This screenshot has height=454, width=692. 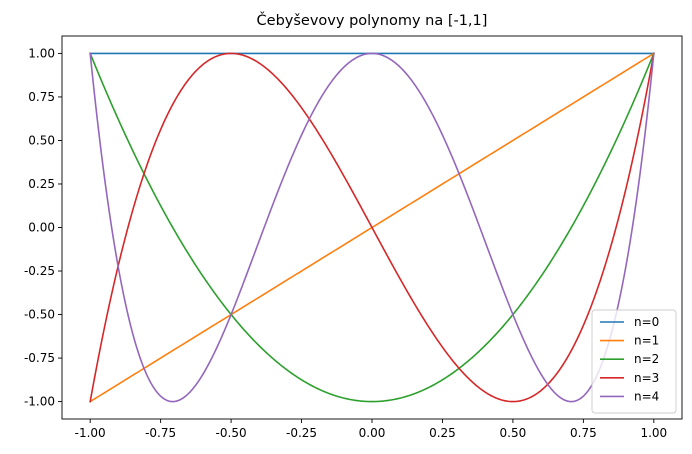 What do you see at coordinates (583, 433) in the screenshot?
I see `x-tick-label: 0.75` at bounding box center [583, 433].